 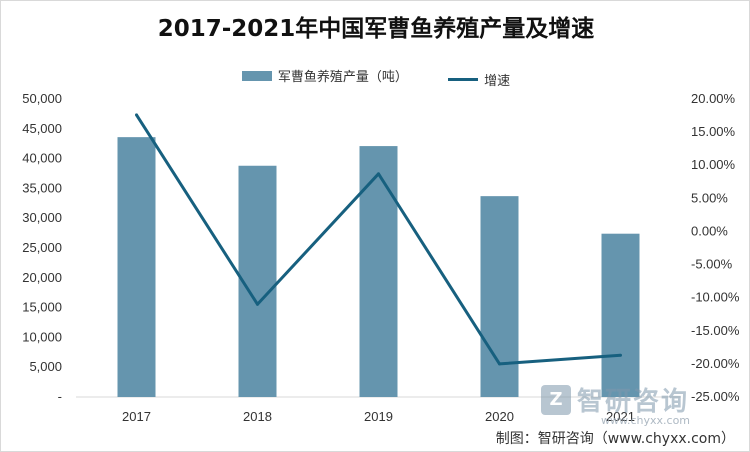 What do you see at coordinates (463, 79) in the screenshot?
I see `legend-line-swatch` at bounding box center [463, 79].